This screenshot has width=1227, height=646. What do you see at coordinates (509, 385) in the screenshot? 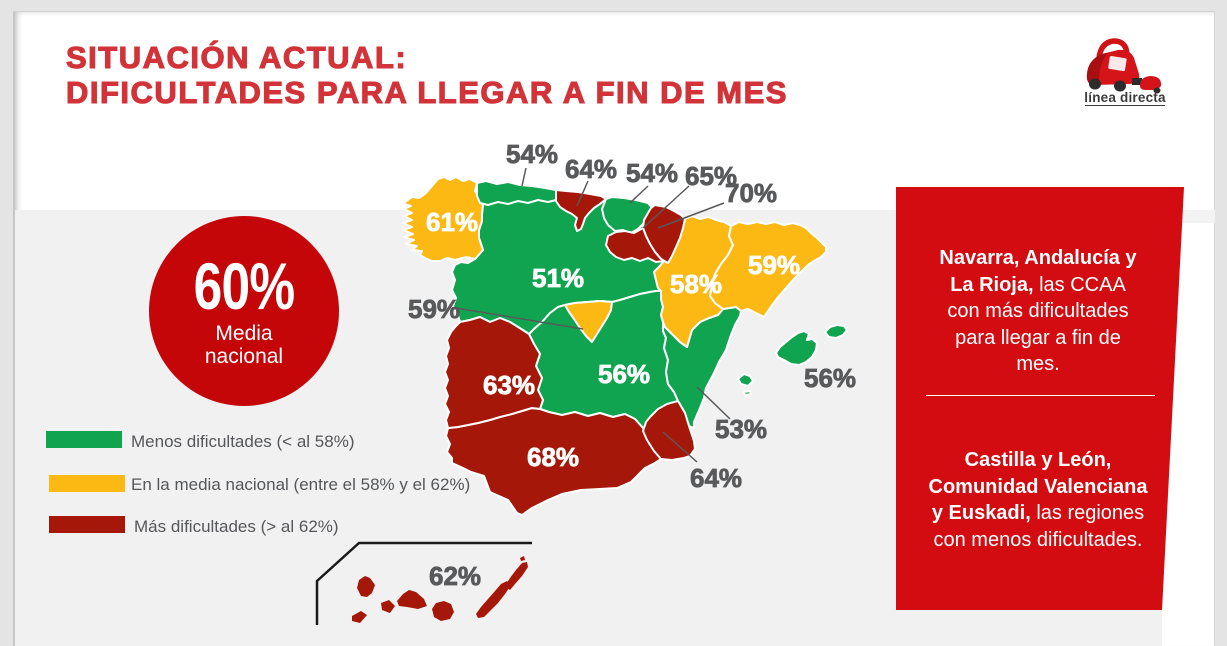
I see `svg-text: 63%` at bounding box center [509, 385].